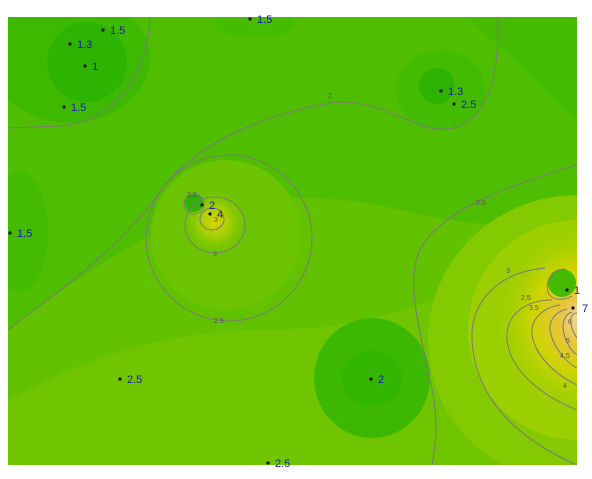  I want to click on data-point: 7, so click(579, 309).